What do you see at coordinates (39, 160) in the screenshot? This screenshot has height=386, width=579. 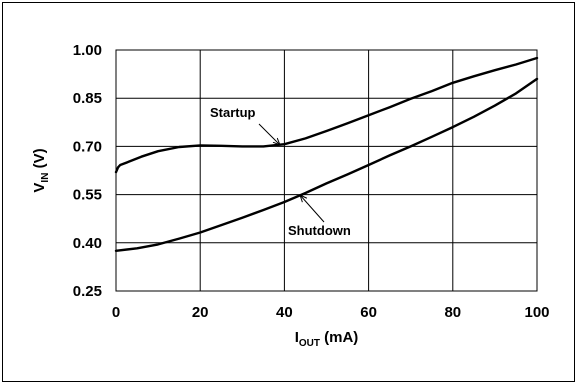 I see `y-axis-label-suffix: (V)` at bounding box center [39, 160].